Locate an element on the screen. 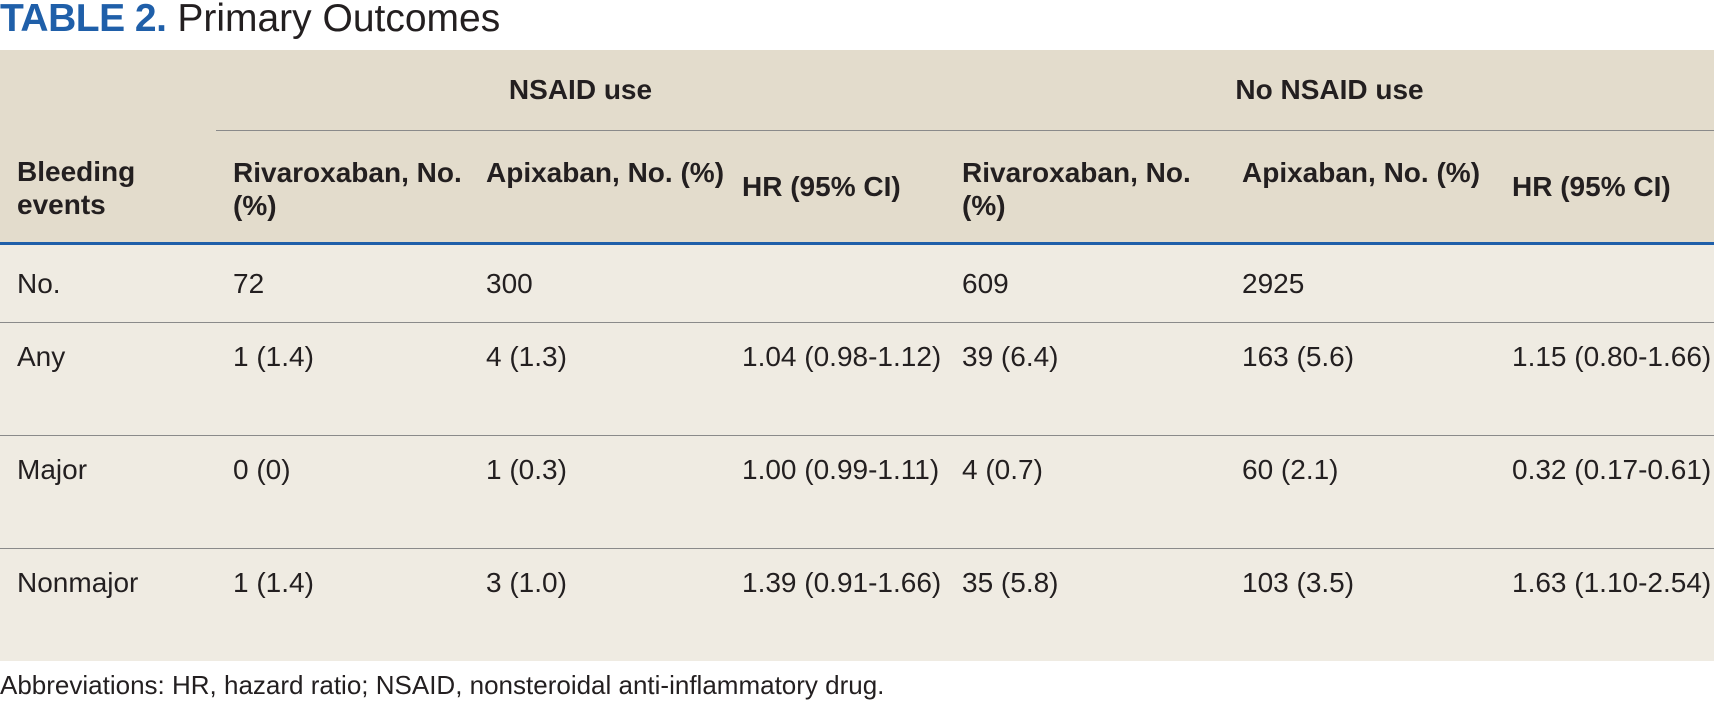 The image size is (1714, 703). table-row: No. 72 300 609 2925 is located at coordinates (857, 283).